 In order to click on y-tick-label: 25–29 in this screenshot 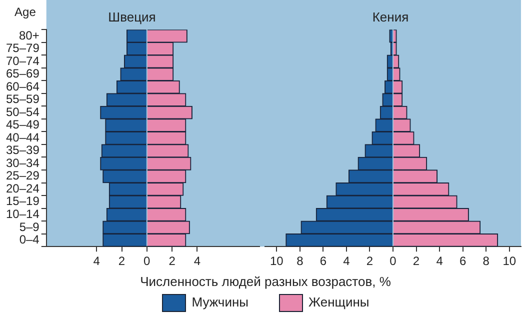, I will do `click(23, 175)`.